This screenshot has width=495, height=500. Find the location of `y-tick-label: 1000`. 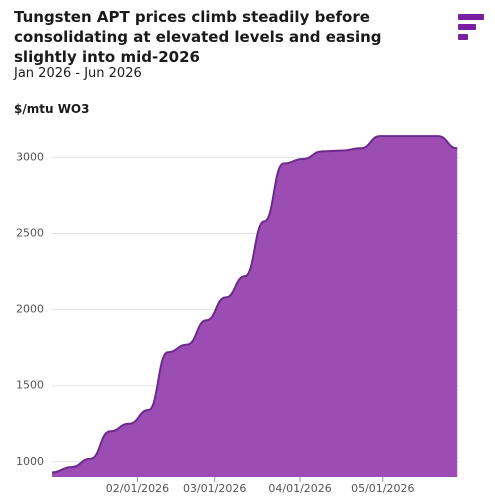

y-tick-label: 1000 is located at coordinates (30, 461).